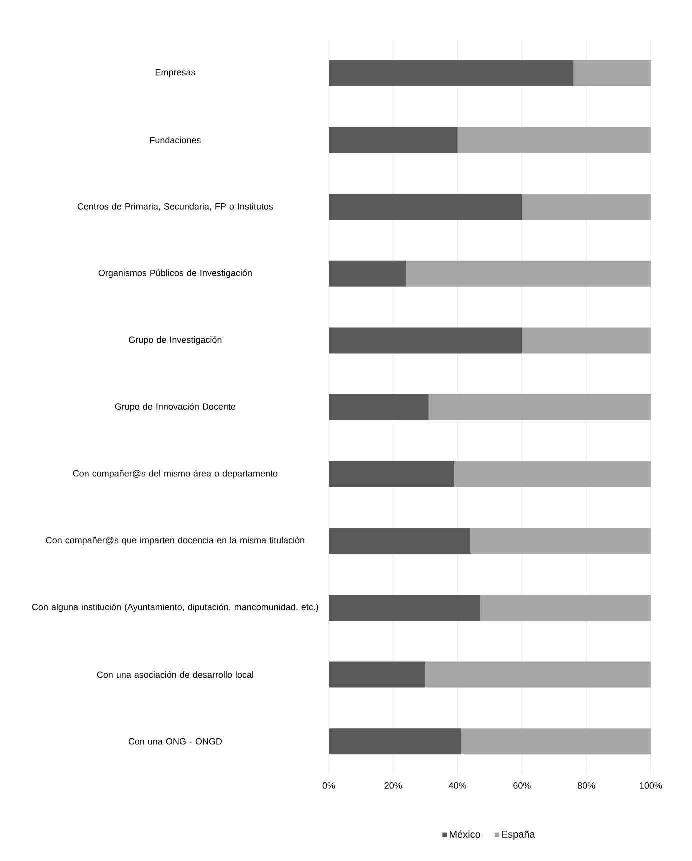 The image size is (692, 861). Describe the element at coordinates (176, 207) in the screenshot. I see `y-tick-label: Centros de Primaria, Secundaria, FP o Institutos` at that location.